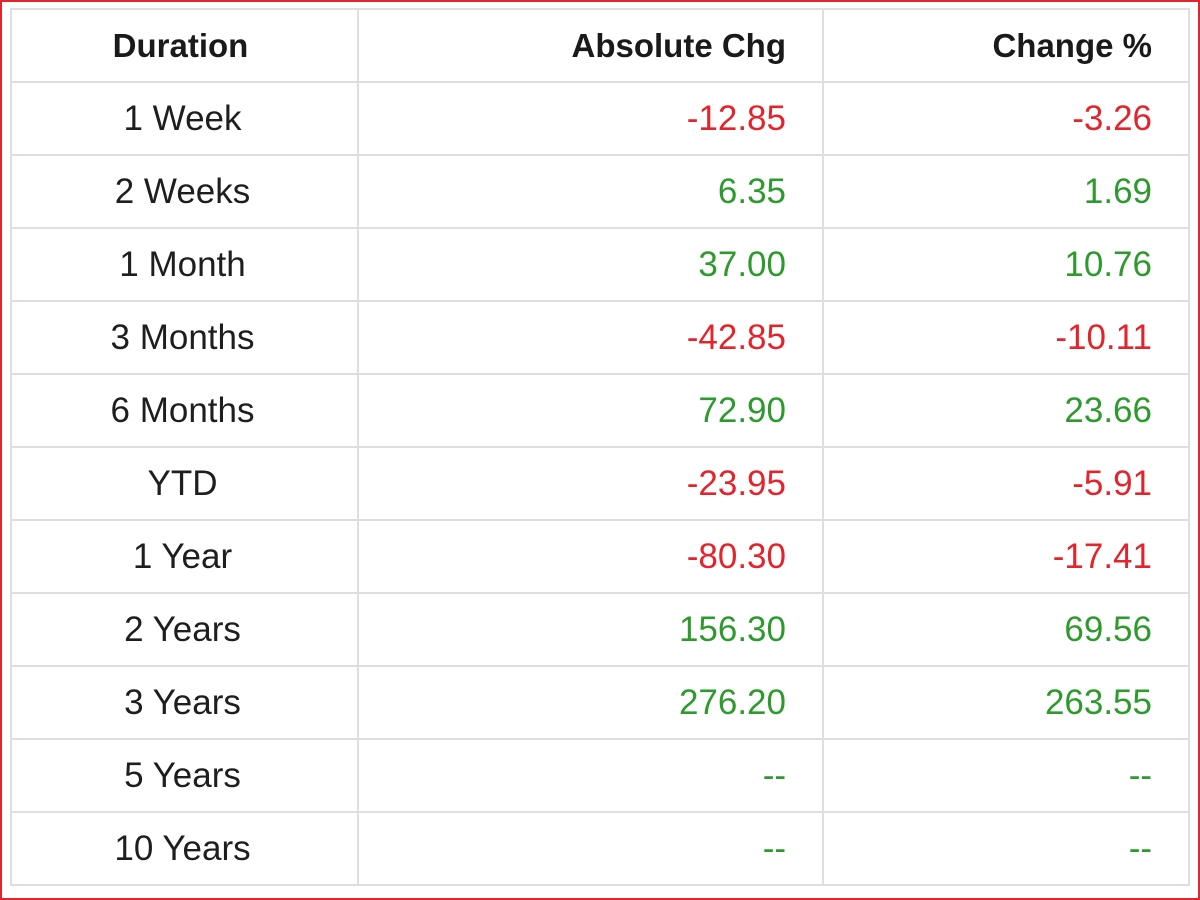 This screenshot has width=1200, height=900. What do you see at coordinates (590, 118) in the screenshot?
I see `absolute-chg-cell: -12.85` at bounding box center [590, 118].